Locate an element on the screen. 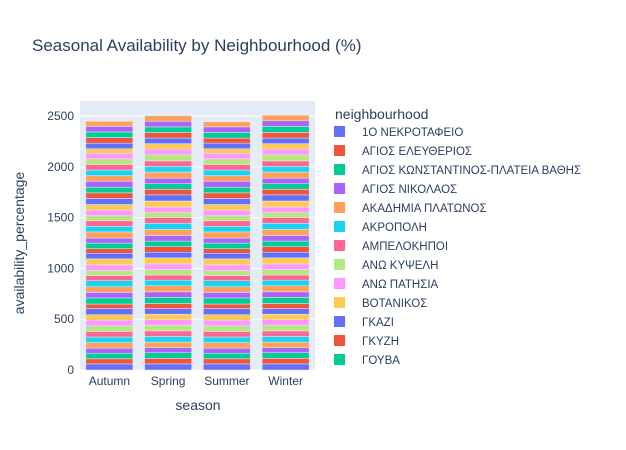  legend-entry-label: ΑΓΙΟΣ ΝΙΚΟΛΑΟΣ is located at coordinates (409, 190).